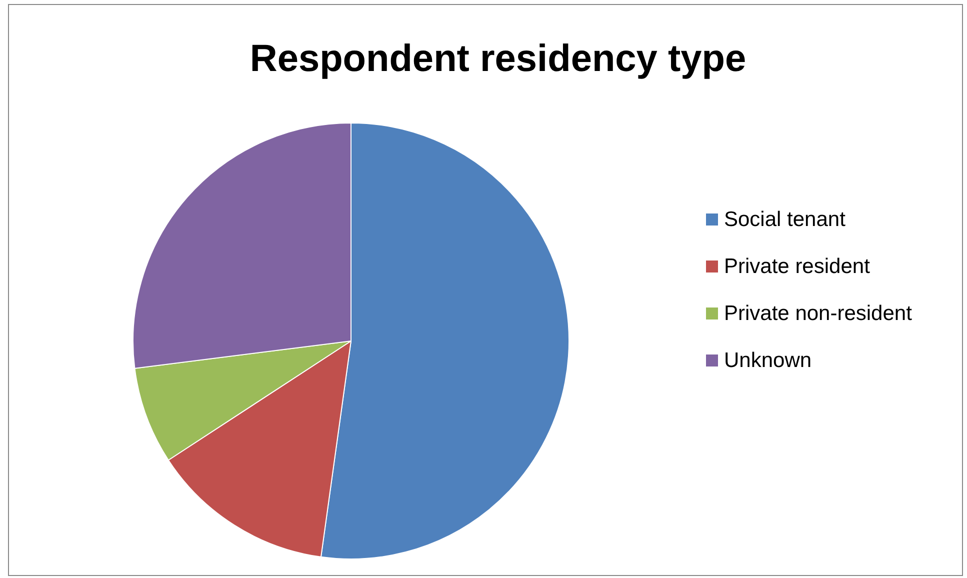 The height and width of the screenshot is (578, 967). I want to click on legend-label: Private non-resident, so click(818, 313).